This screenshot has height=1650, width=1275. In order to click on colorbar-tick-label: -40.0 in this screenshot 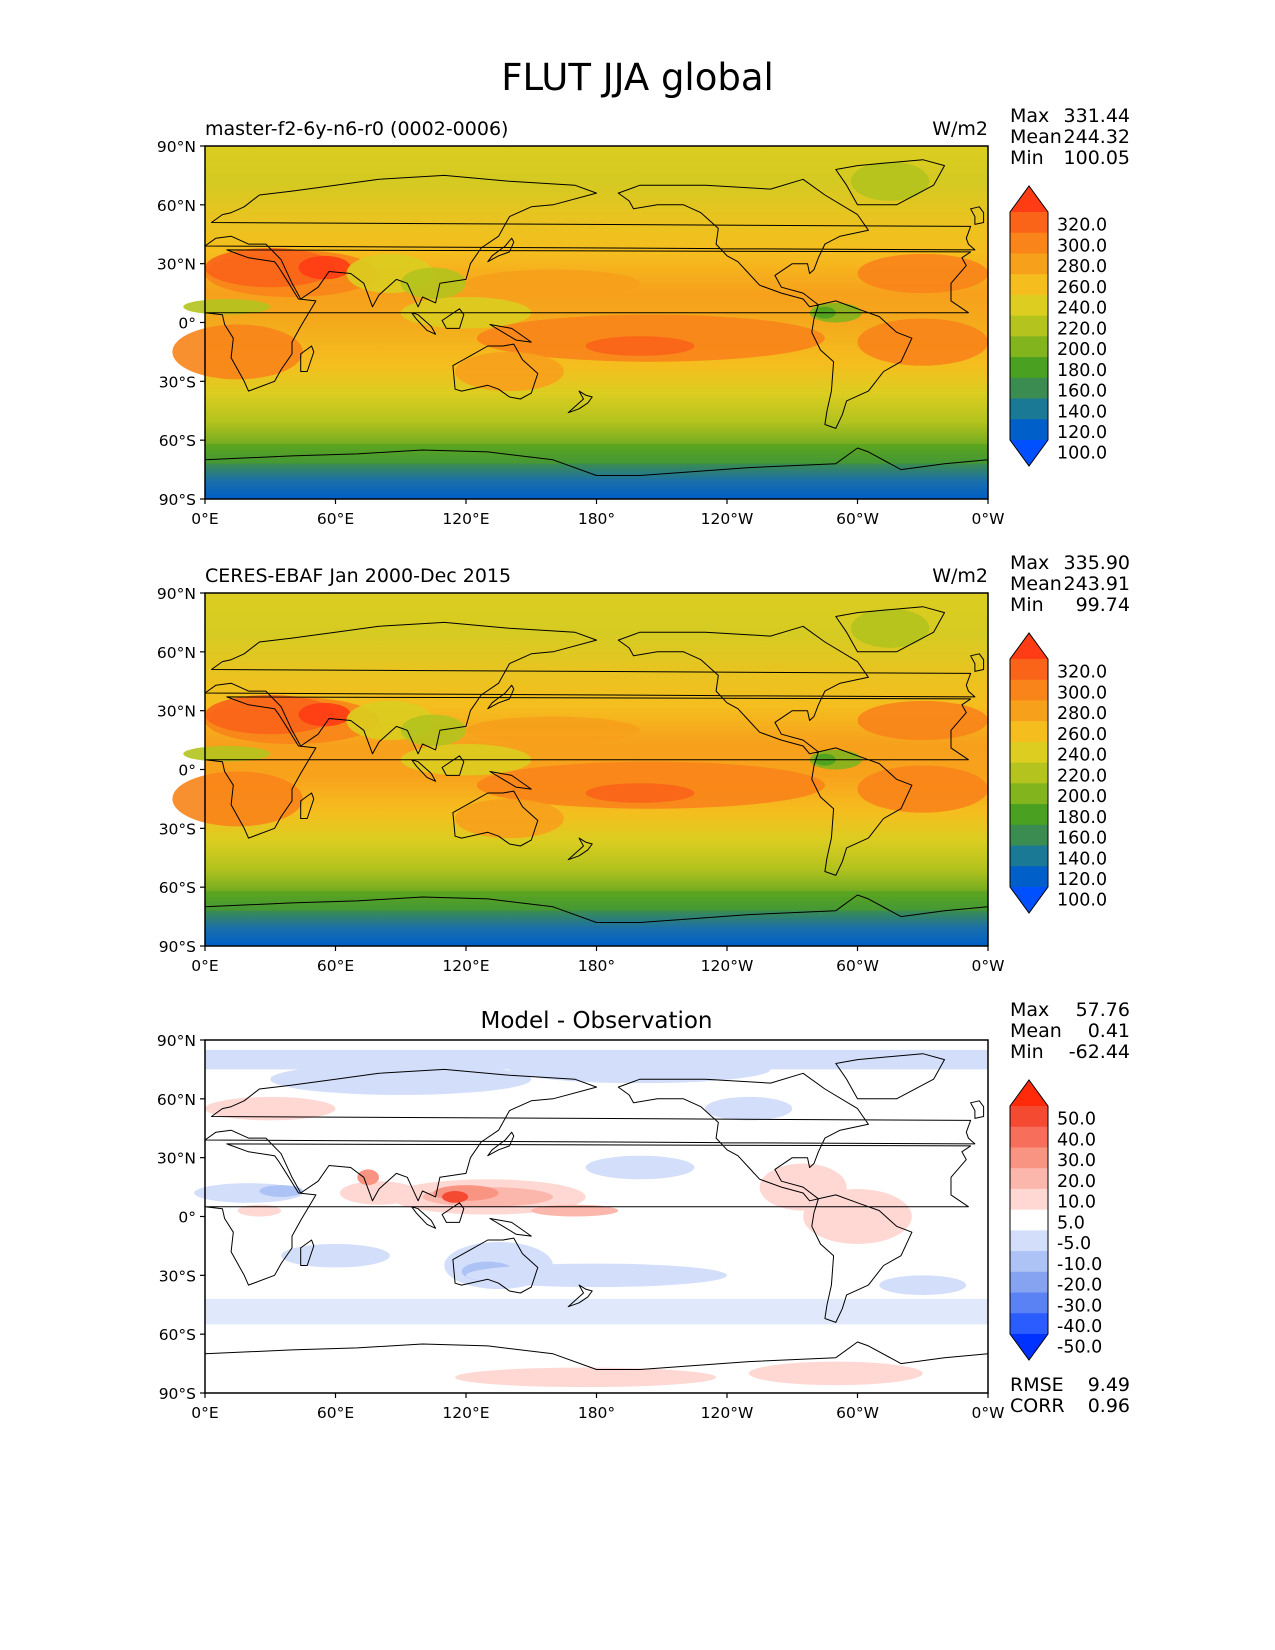, I will do `click(1079, 1327)`.